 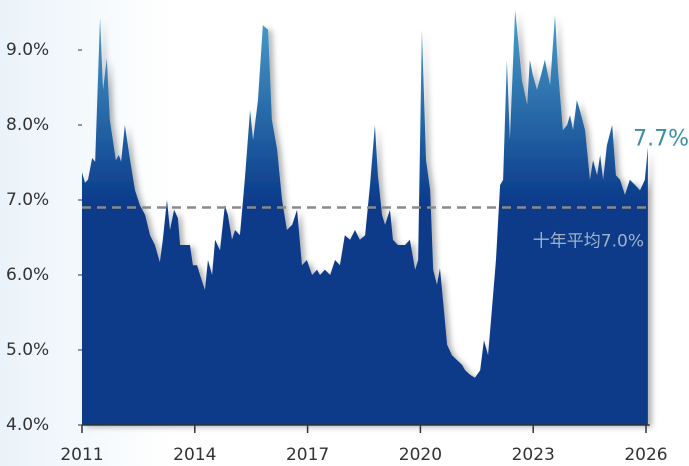 What do you see at coordinates (27, 350) in the screenshot?
I see `y-tick-label: 5.0%` at bounding box center [27, 350].